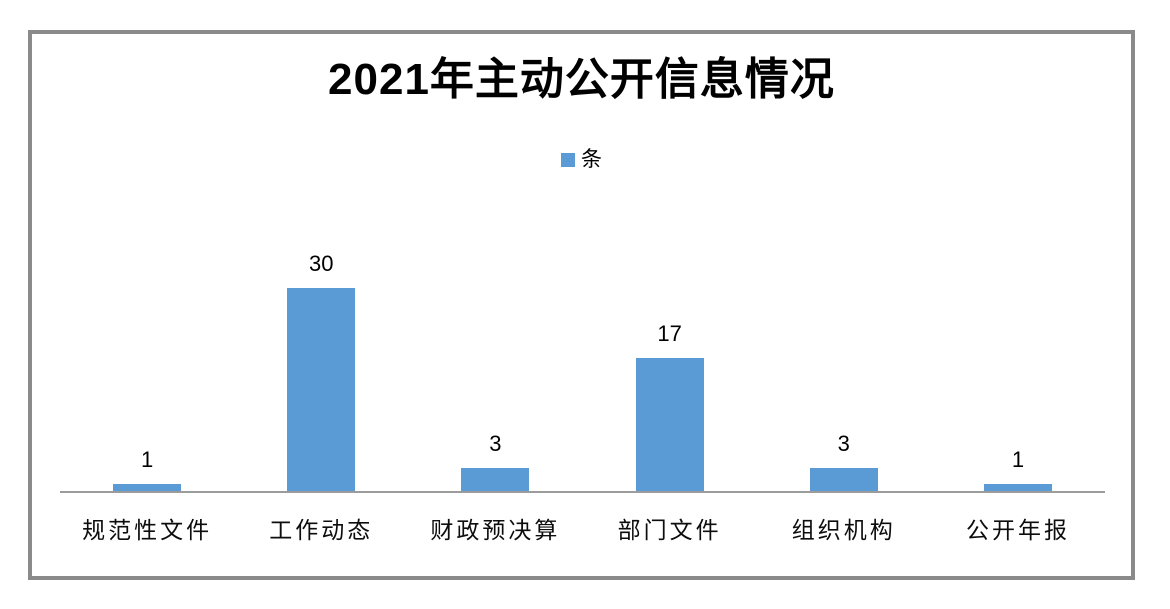  Describe the element at coordinates (669, 530) in the screenshot. I see `category-label: 部门文件` at that location.